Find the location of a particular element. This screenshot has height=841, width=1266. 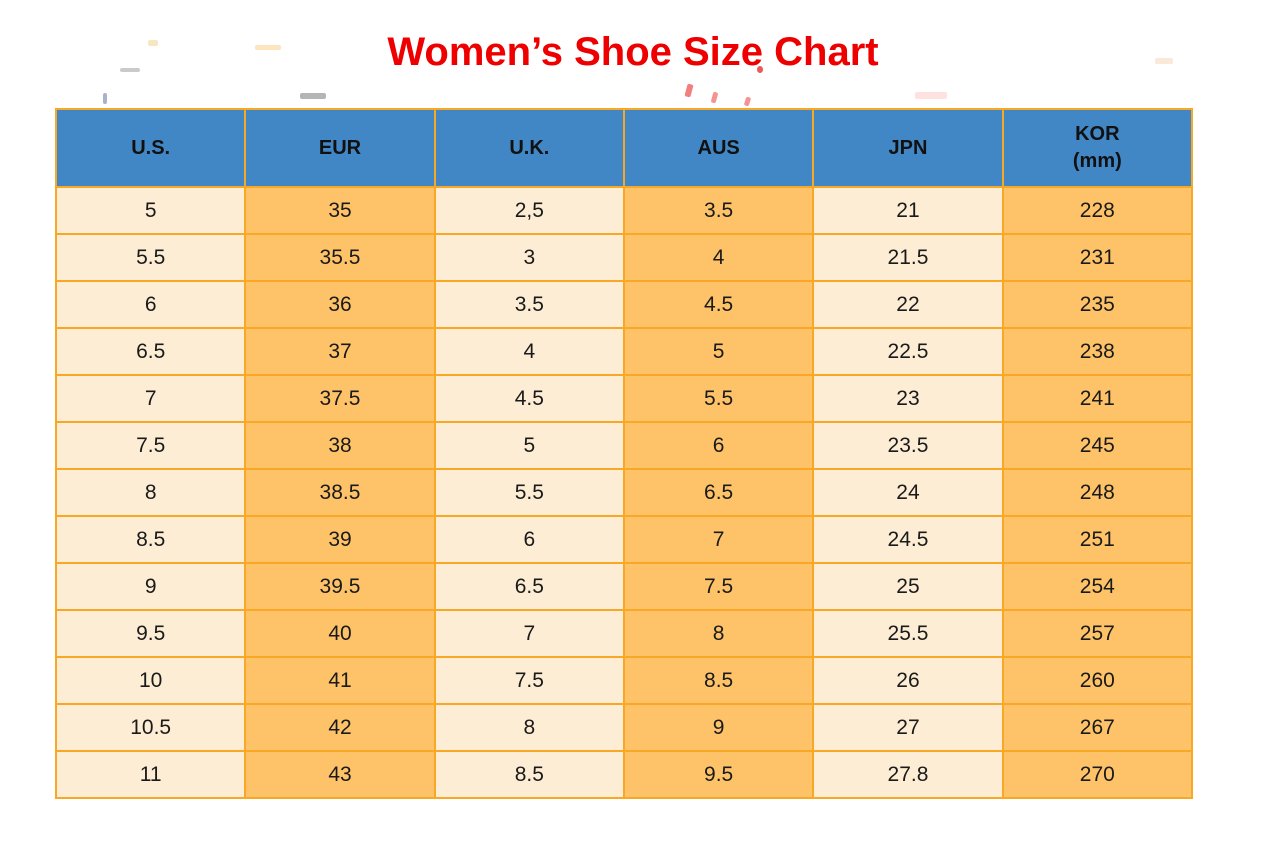

table-cell: 245 is located at coordinates (1097, 445).